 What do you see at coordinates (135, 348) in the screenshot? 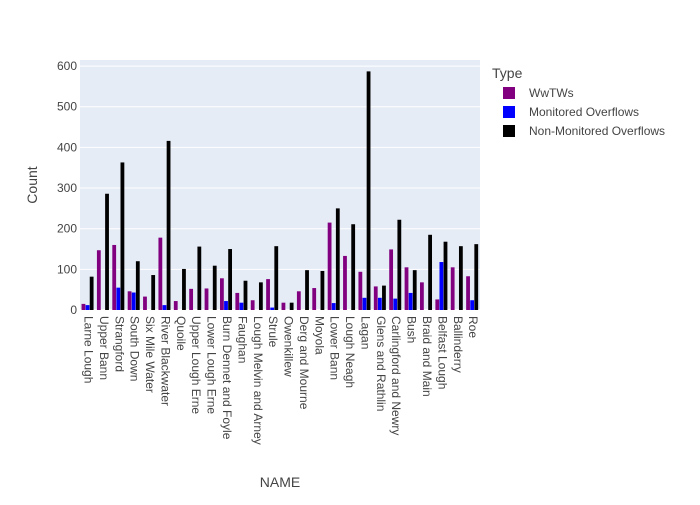
I see `x-tick-label: South Down` at bounding box center [135, 348].